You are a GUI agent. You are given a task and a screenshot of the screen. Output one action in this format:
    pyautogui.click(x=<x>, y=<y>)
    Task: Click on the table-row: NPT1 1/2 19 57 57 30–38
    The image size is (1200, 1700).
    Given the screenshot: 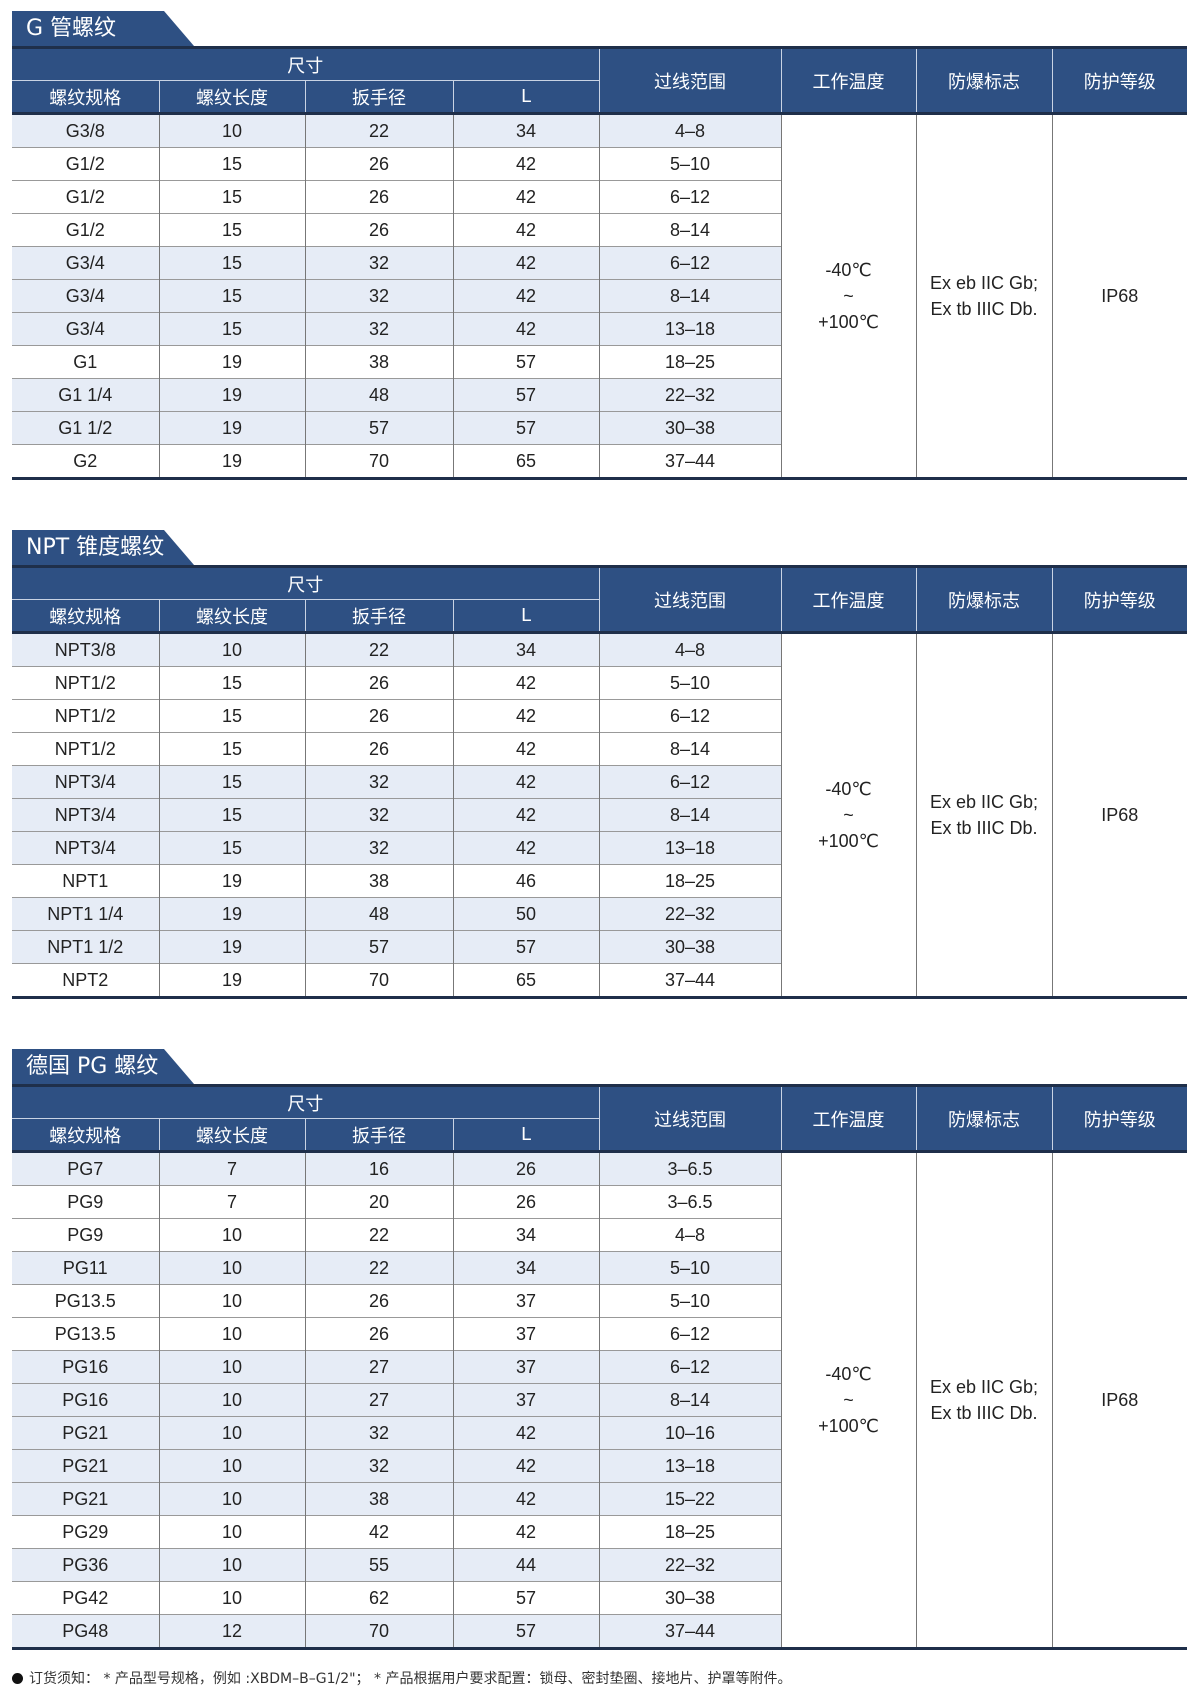 What is the action you would take?
    pyautogui.click(x=599, y=947)
    